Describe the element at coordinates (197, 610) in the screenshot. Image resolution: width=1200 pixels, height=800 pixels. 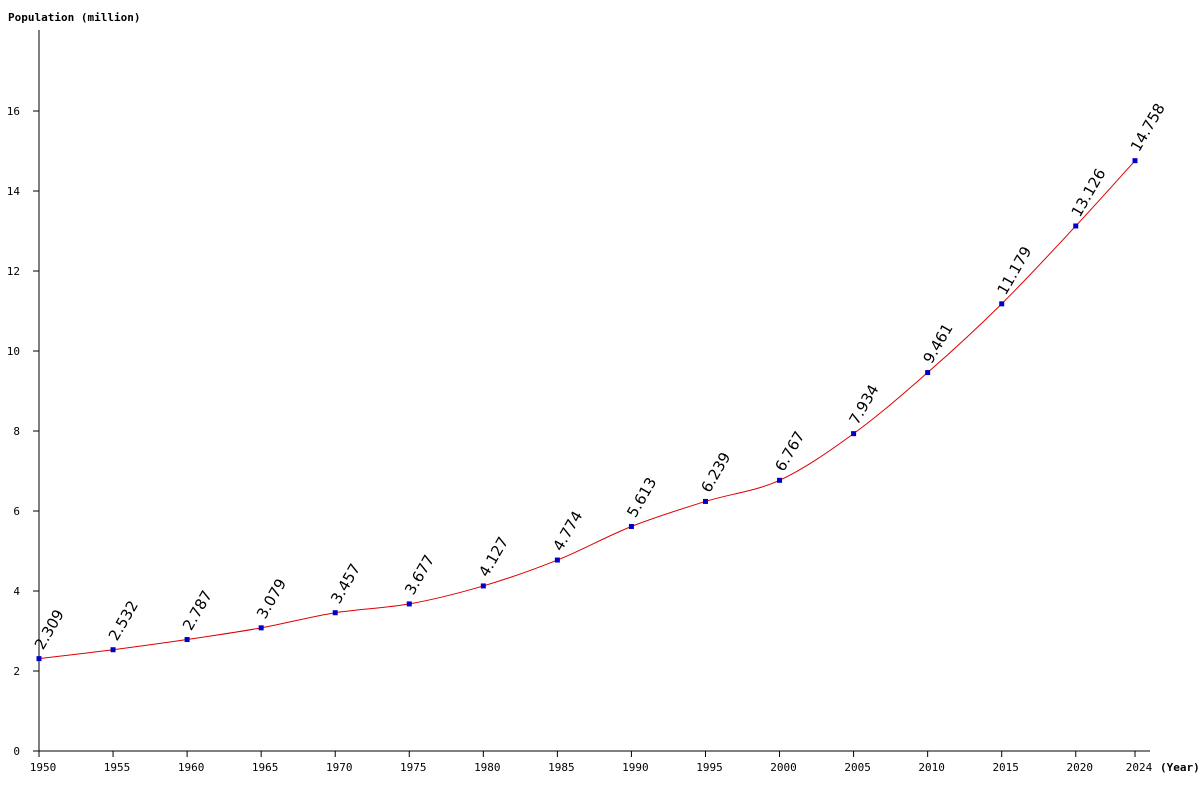
I see `data-label: 2.787` at that location.